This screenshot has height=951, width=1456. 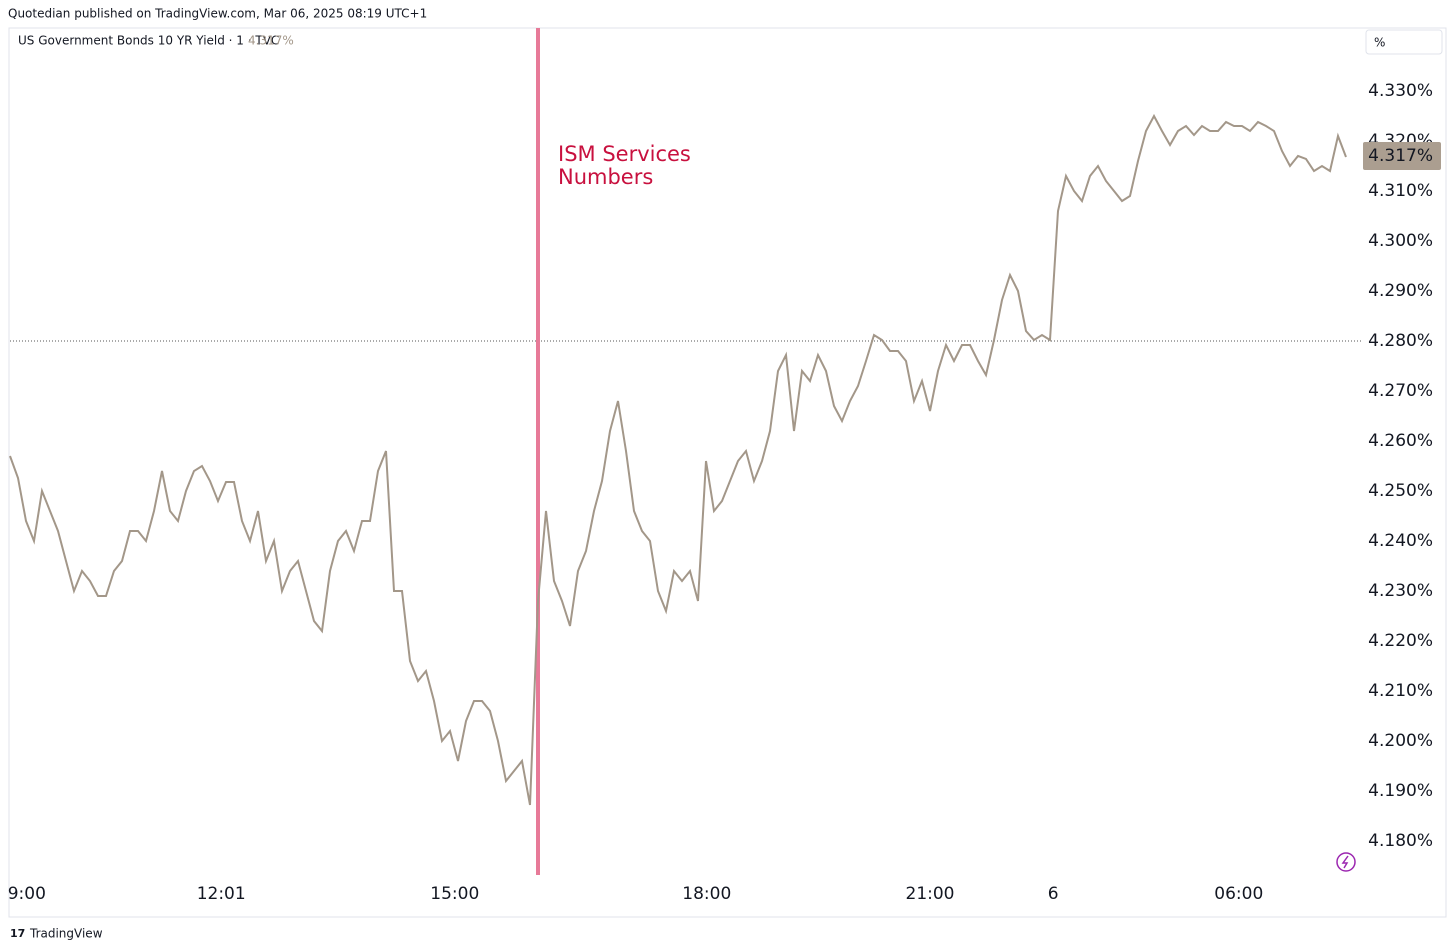 What do you see at coordinates (17, 933) in the screenshot?
I see `brand-logo: 17` at bounding box center [17, 933].